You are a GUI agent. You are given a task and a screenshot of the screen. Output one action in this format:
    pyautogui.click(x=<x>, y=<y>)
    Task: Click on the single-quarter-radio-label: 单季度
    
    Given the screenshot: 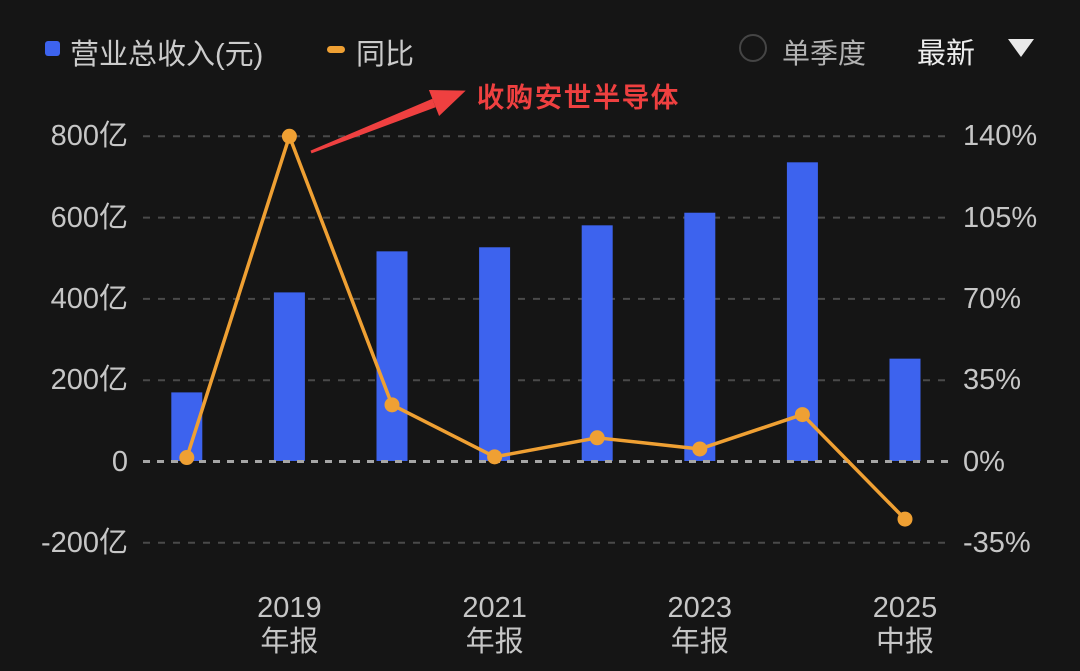 What is the action you would take?
    pyautogui.click(x=824, y=53)
    